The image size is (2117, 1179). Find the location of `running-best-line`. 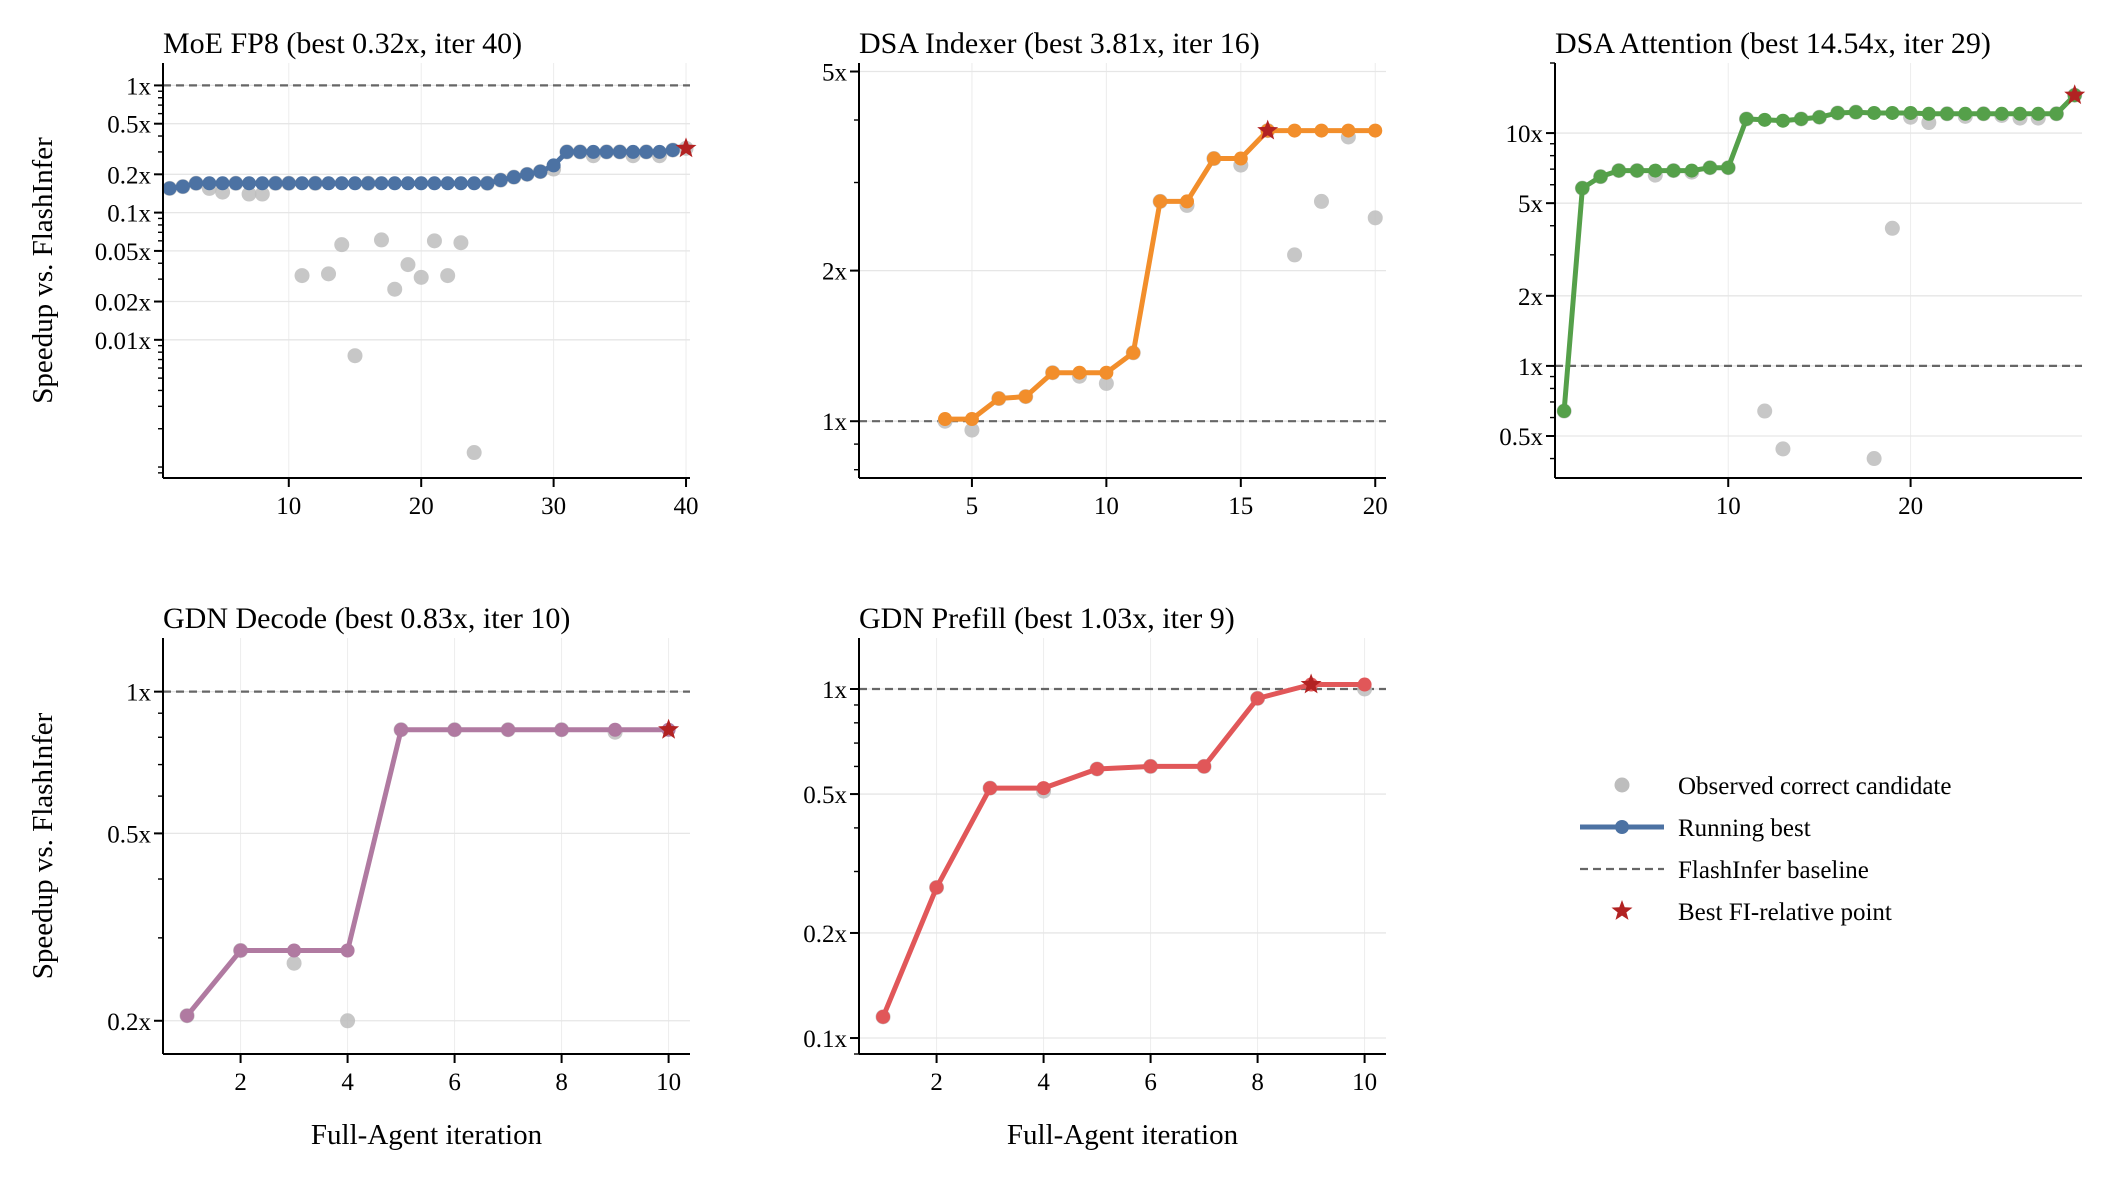

running-best-line is located at coordinates (1819, 253).